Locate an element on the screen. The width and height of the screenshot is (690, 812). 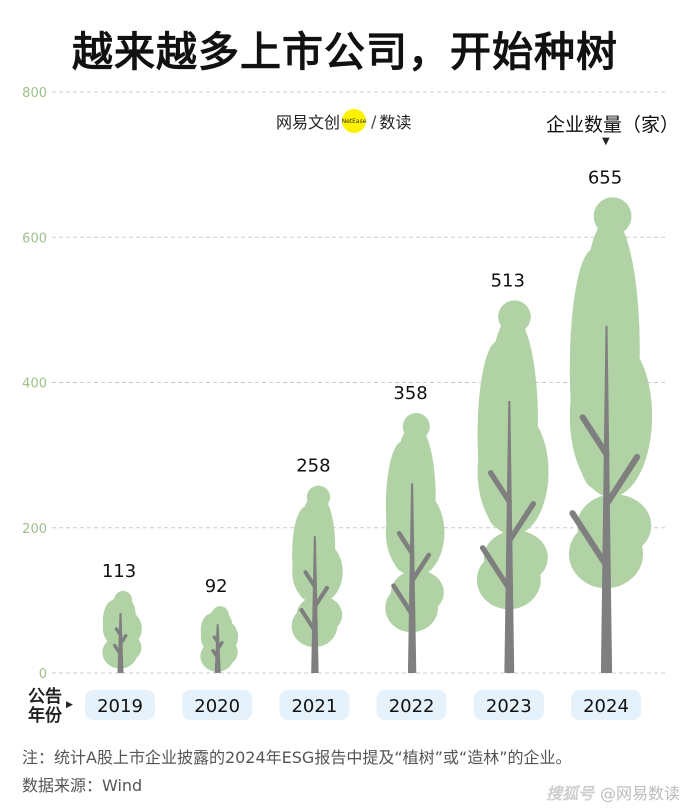
brand-right-text: 数读 is located at coordinates (395, 122).